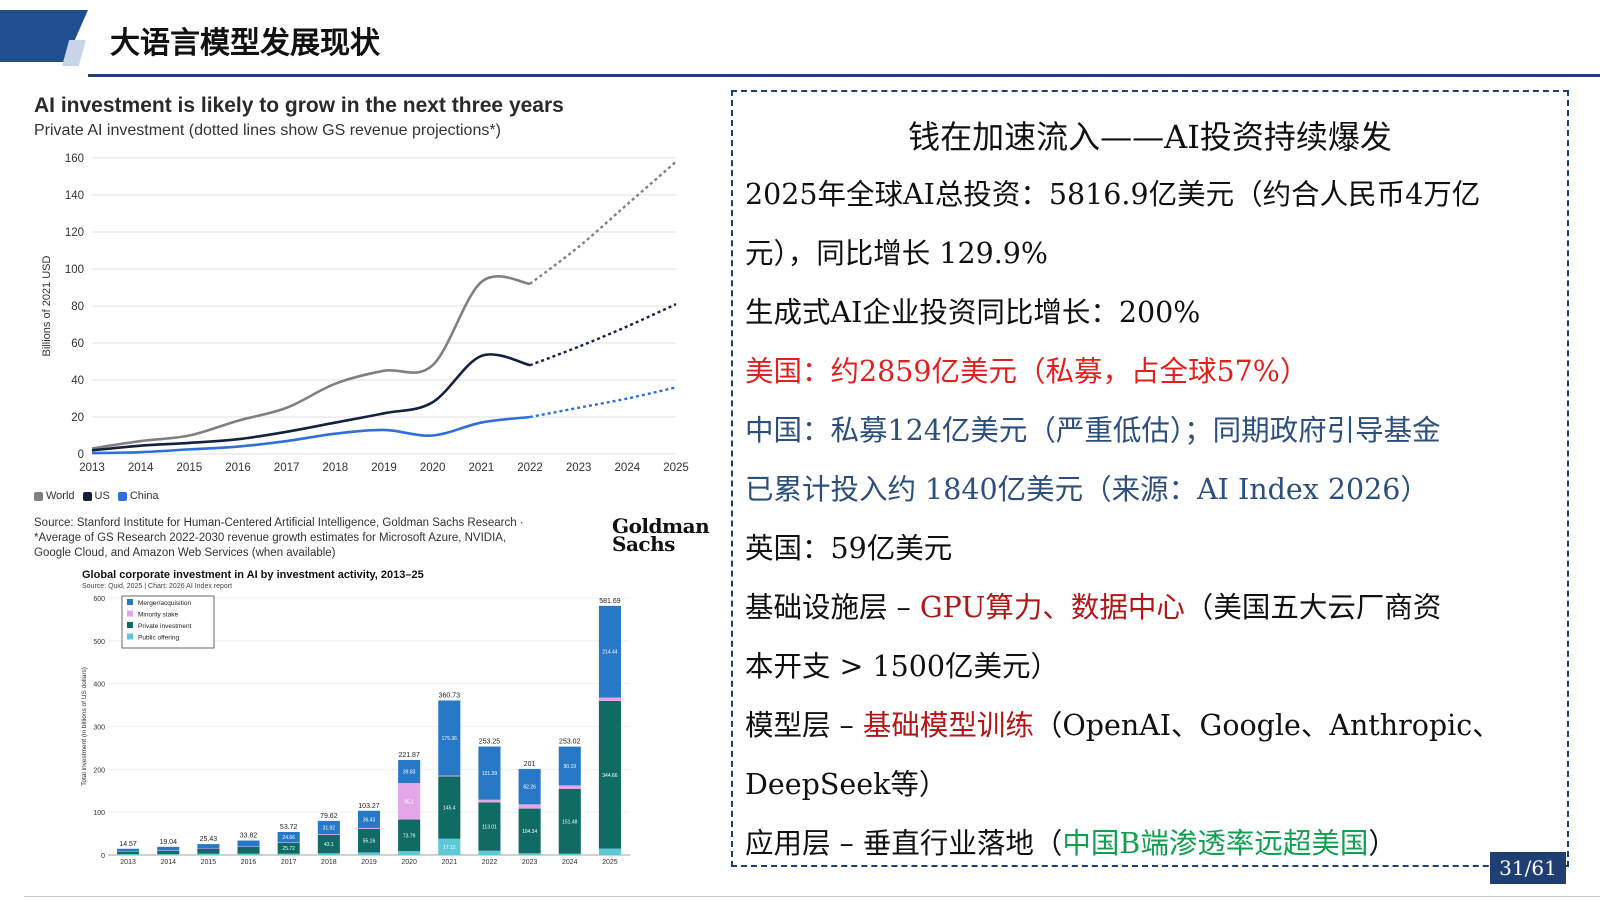 Image resolution: width=1600 pixels, height=900 pixels. I want to click on bar-total-label: 79.62, so click(329, 816).